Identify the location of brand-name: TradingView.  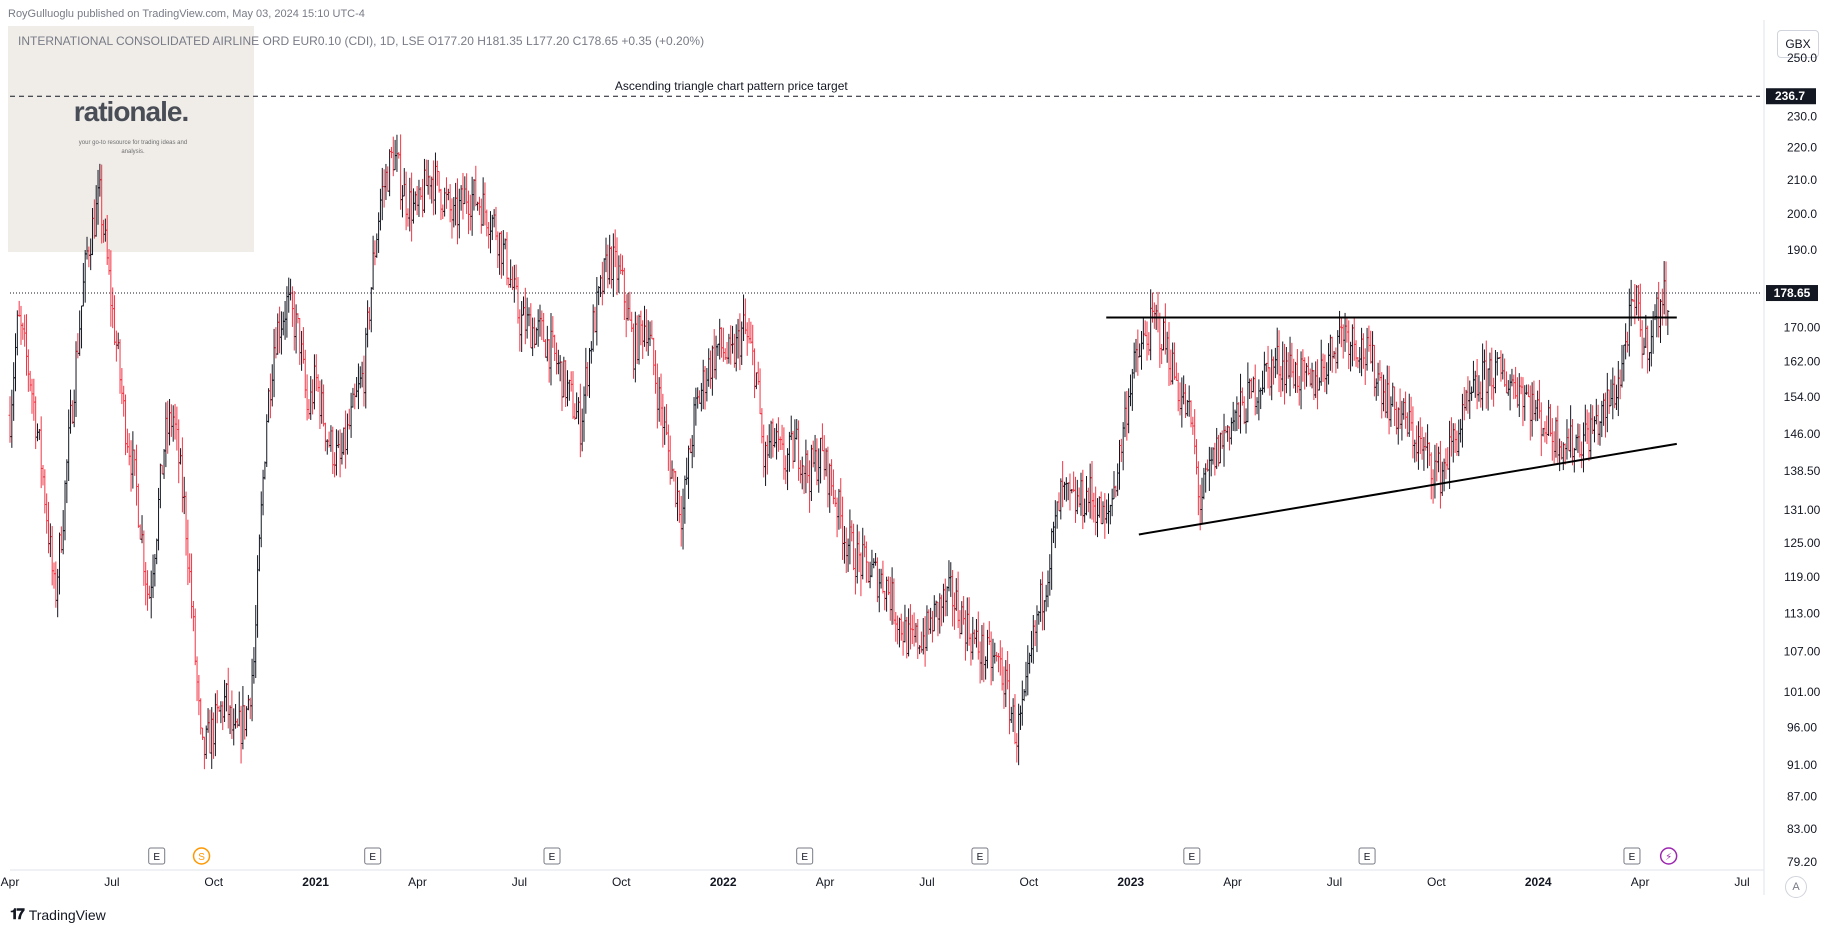
(67, 914).